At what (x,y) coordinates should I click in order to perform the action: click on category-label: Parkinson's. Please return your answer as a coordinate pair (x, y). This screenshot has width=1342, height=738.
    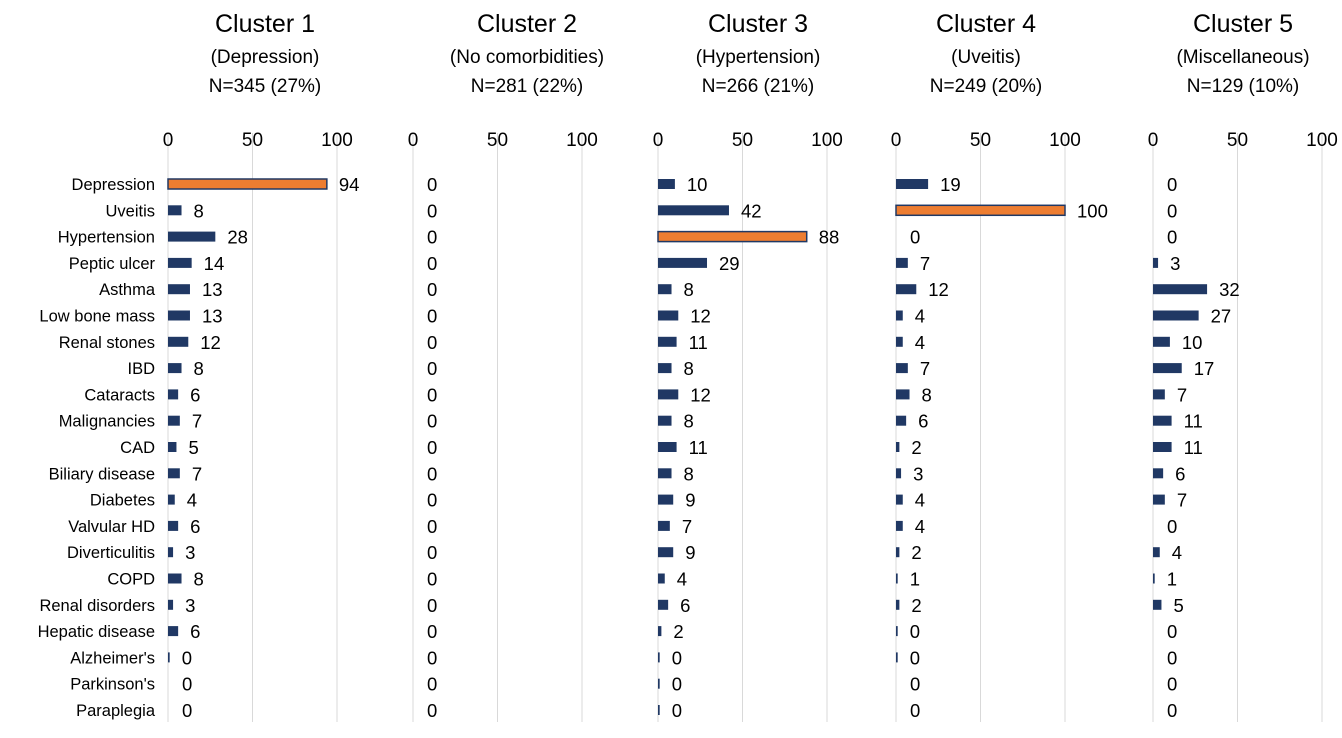
    Looking at the image, I should click on (112, 685).